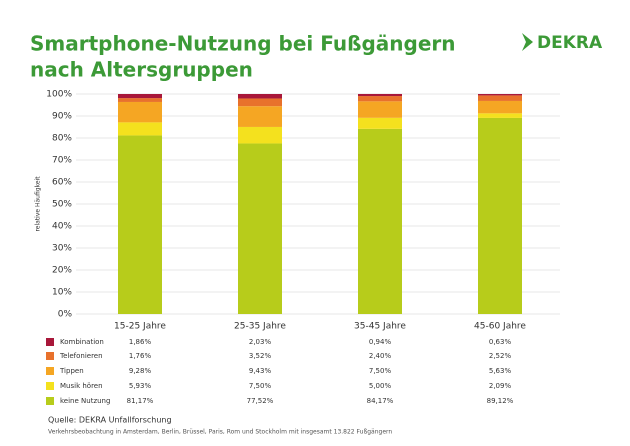 This screenshot has height=446, width=630. I want to click on x-tick-label: 45-60 Jahre, so click(500, 327).